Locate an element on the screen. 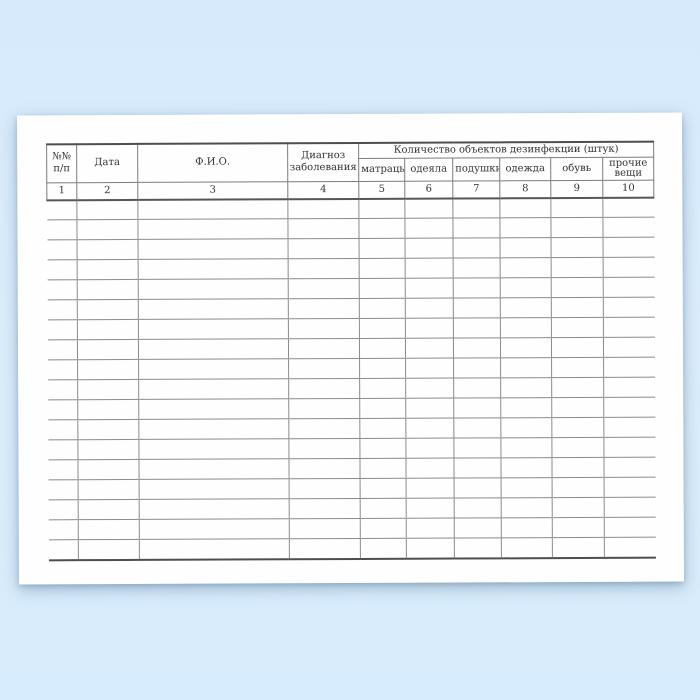 The width and height of the screenshot is (700, 700). header-cell-mattresses: матрацы is located at coordinates (381, 169).